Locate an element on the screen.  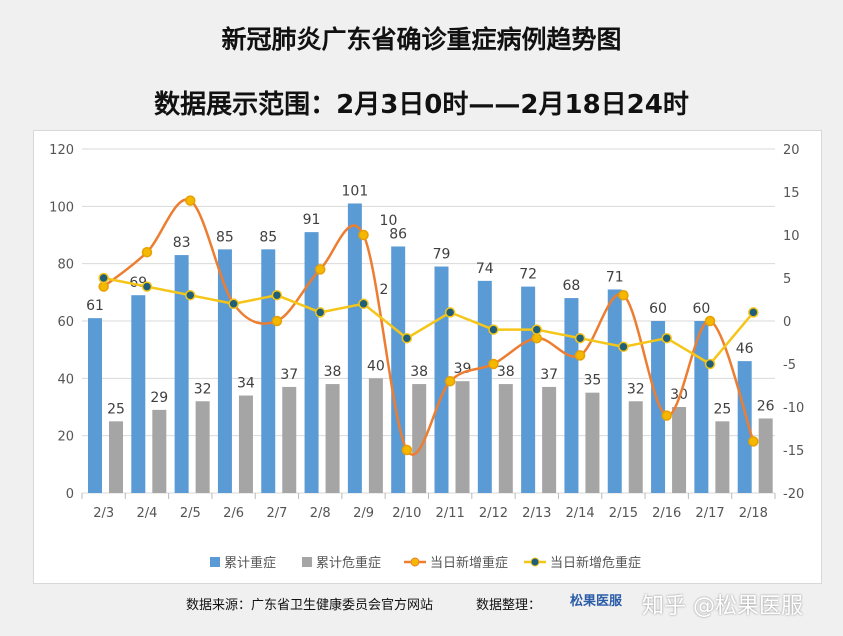
x-tick-label: 2/11 is located at coordinates (450, 513).